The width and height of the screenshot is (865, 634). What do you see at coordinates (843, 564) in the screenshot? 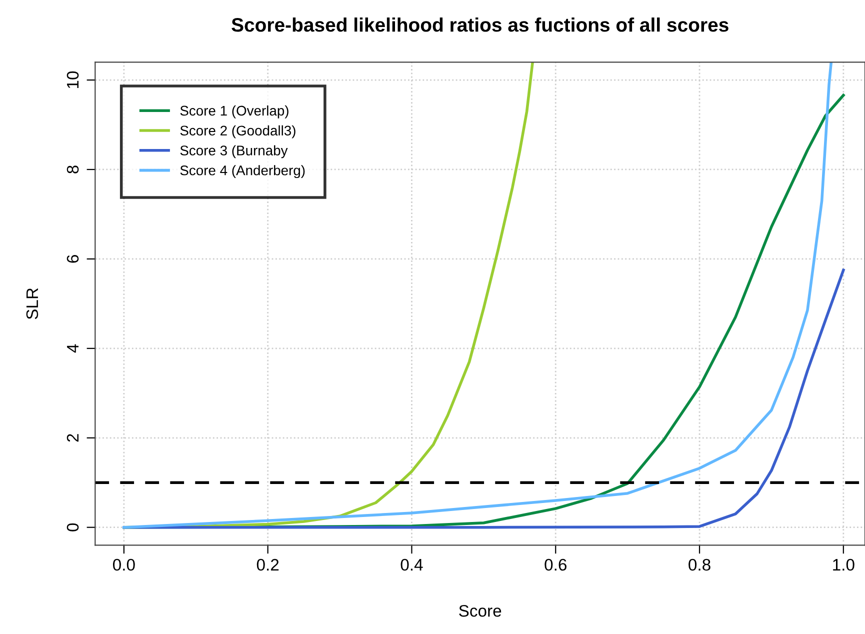
I see `x-tick-label: 1.0` at bounding box center [843, 564].